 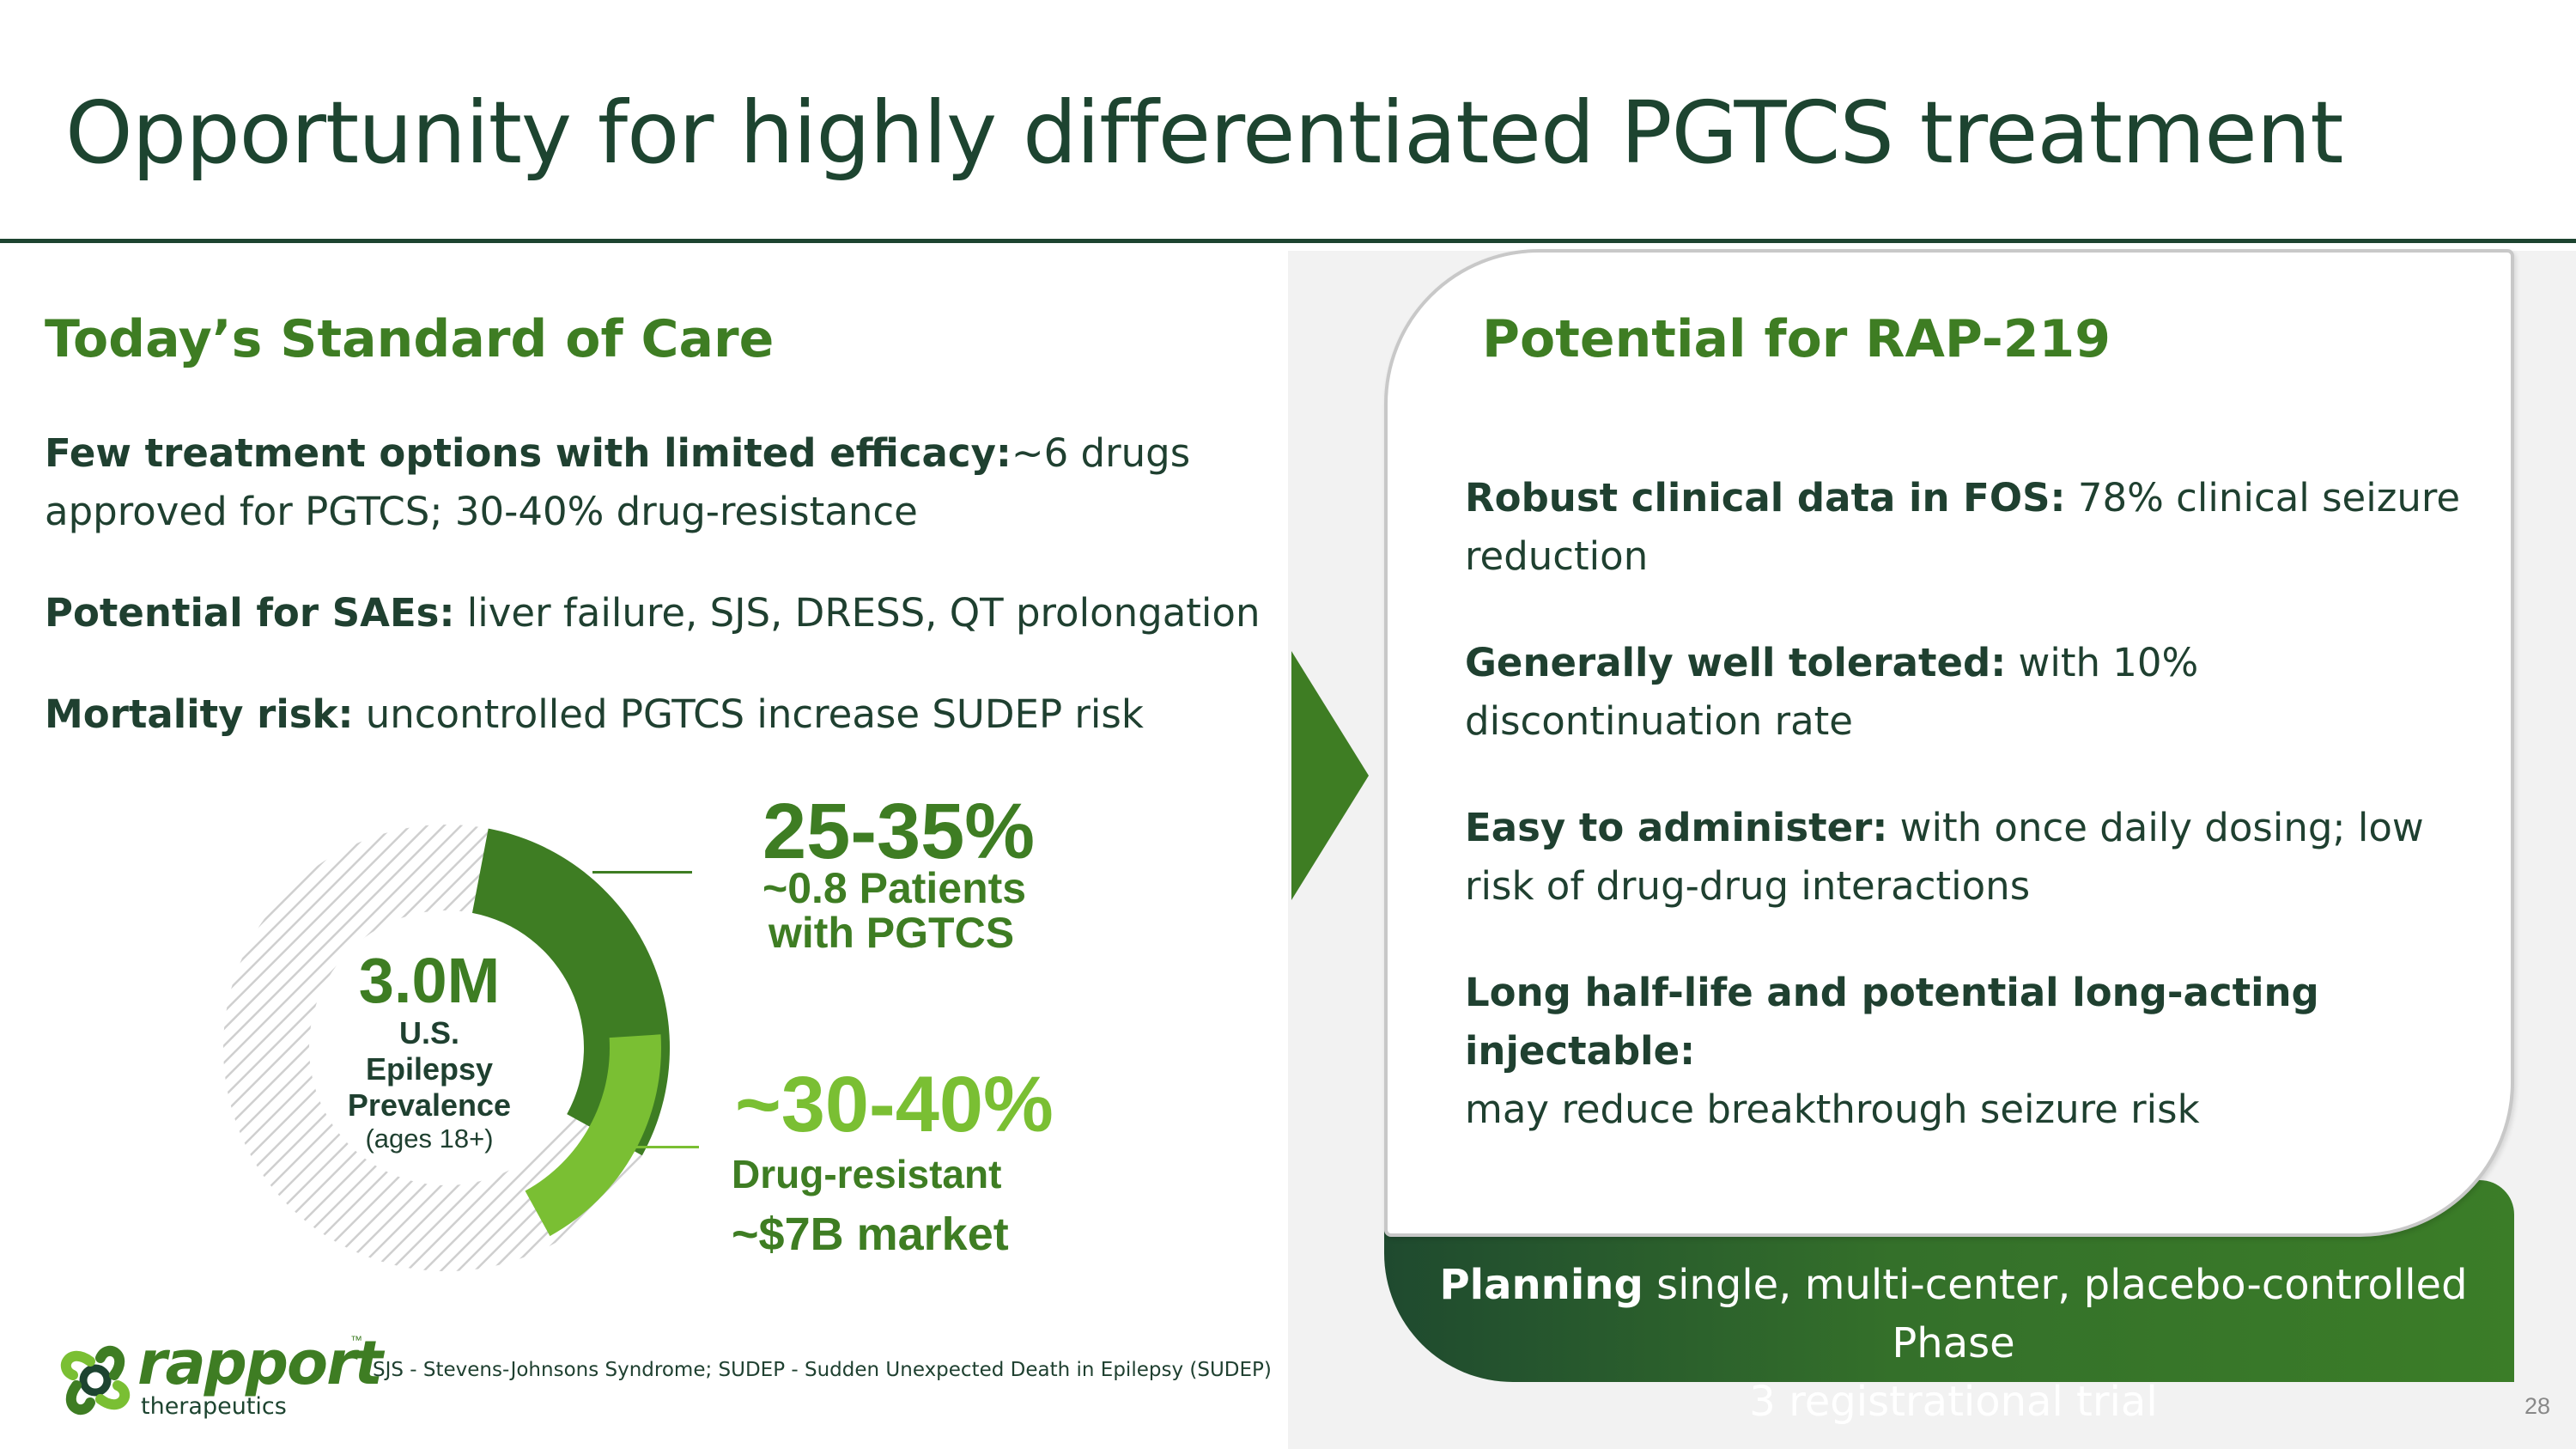 I want to click on logo-wordmark: rapport, so click(x=260, y=1363).